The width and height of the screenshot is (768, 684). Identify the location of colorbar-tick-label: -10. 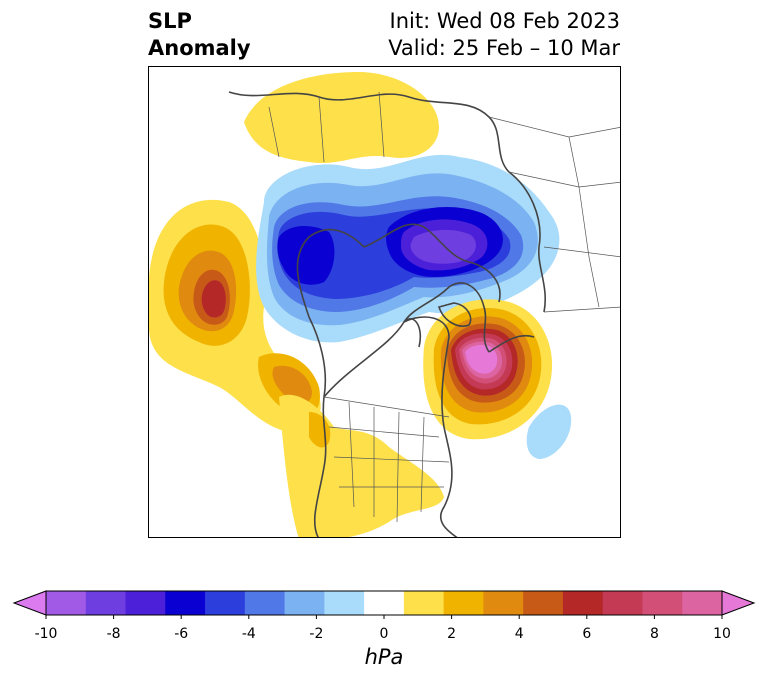
(46, 634).